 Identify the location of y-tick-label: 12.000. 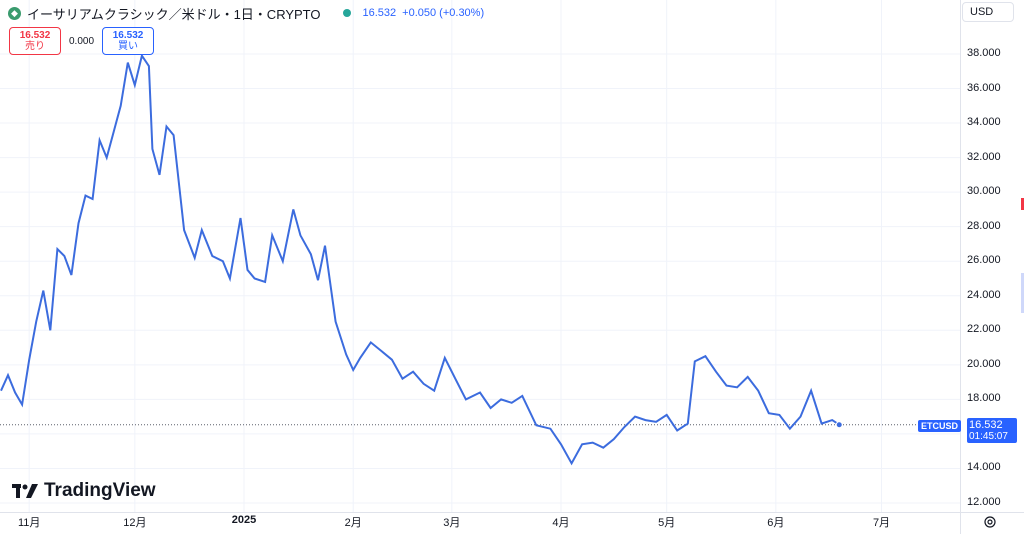
(984, 502).